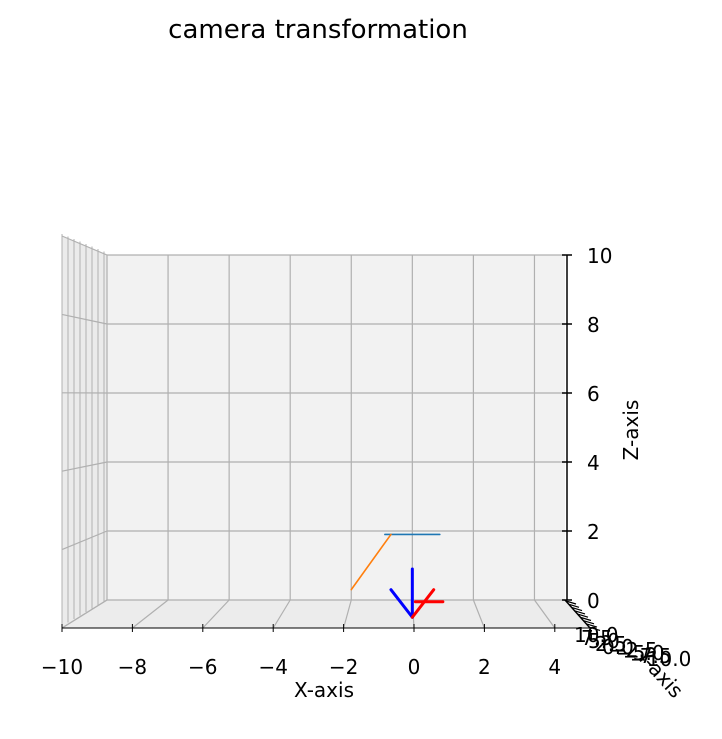 The image size is (722, 739). Describe the element at coordinates (593, 601) in the screenshot. I see `z-tick-label: 0` at that location.